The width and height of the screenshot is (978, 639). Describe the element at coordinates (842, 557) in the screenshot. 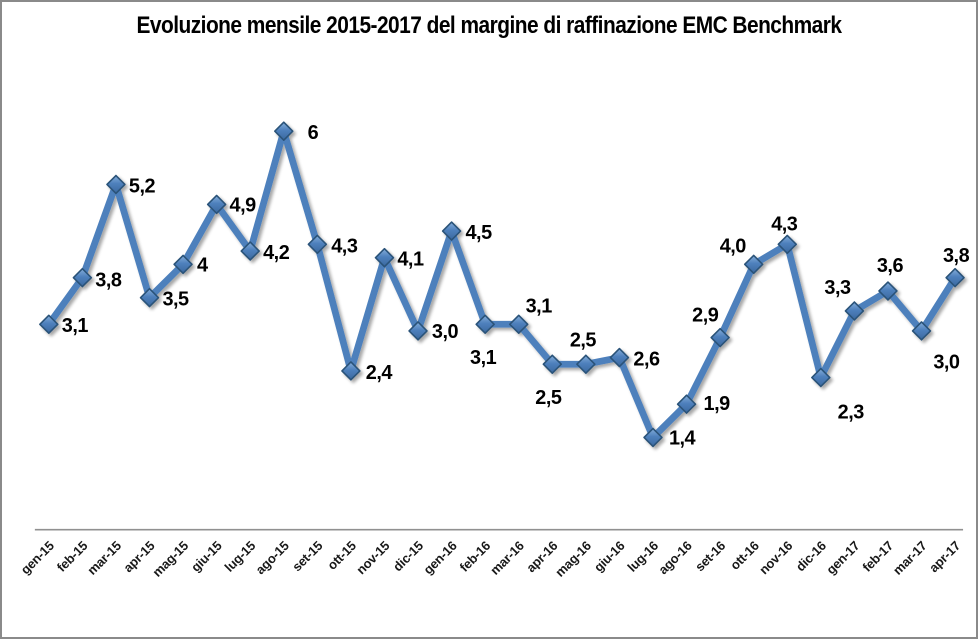

I see `x-axis-label: gen-17` at that location.